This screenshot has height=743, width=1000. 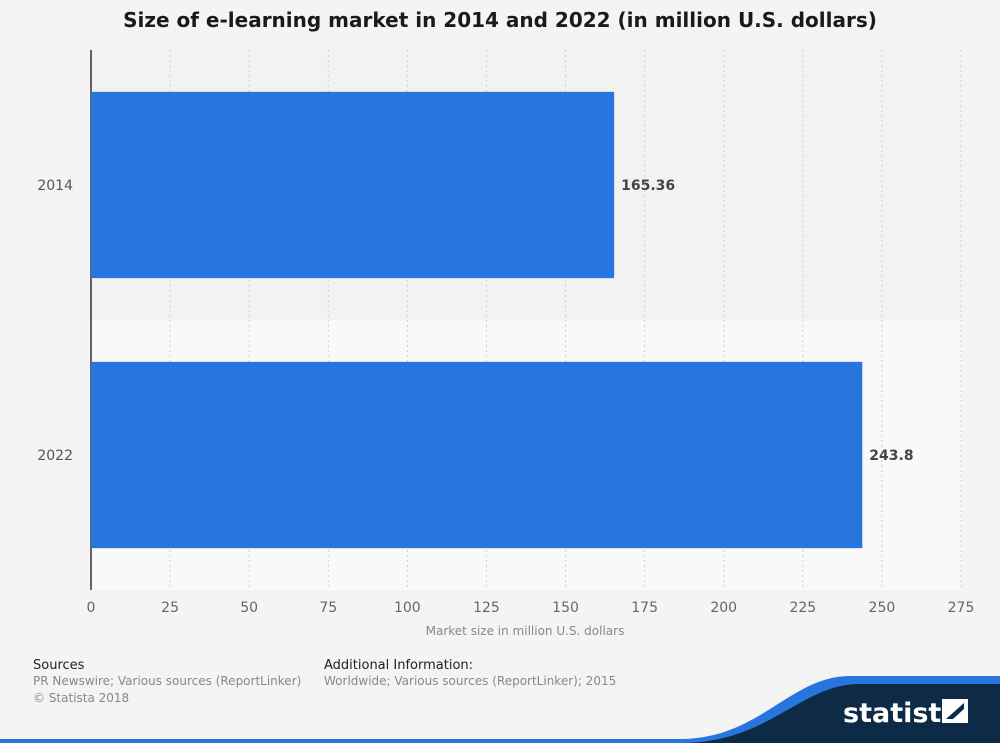 What do you see at coordinates (565, 608) in the screenshot?
I see `x-tick-label: 150` at bounding box center [565, 608].